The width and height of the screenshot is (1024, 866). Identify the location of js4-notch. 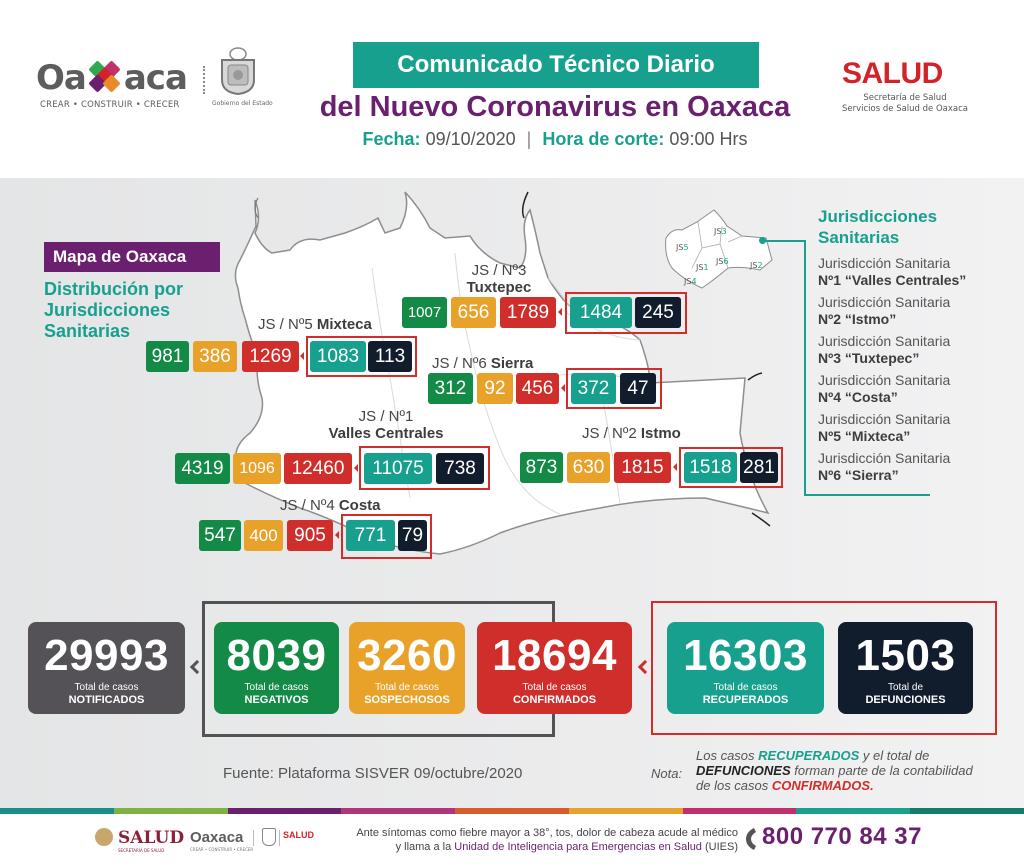
(337, 535).